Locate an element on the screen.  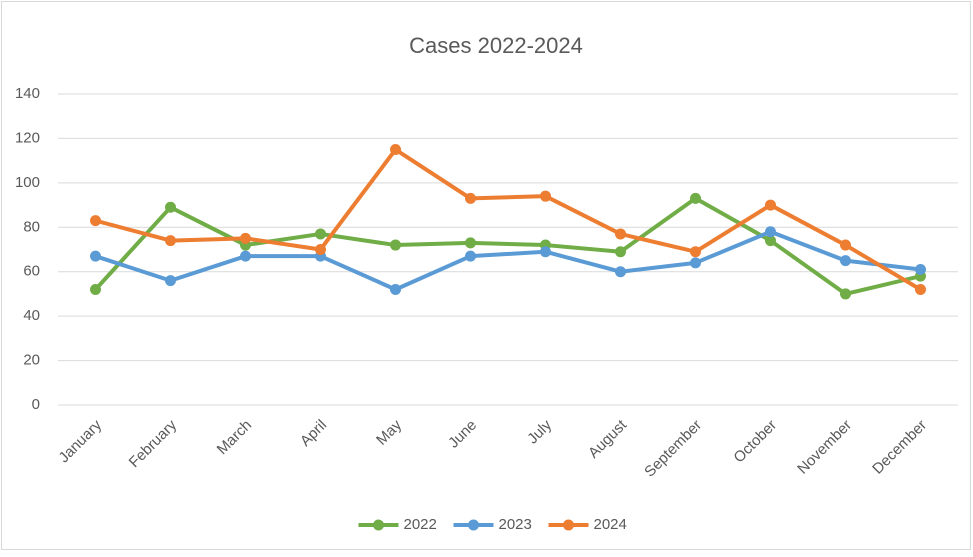
y-tick-label: 40 is located at coordinates (31, 315).